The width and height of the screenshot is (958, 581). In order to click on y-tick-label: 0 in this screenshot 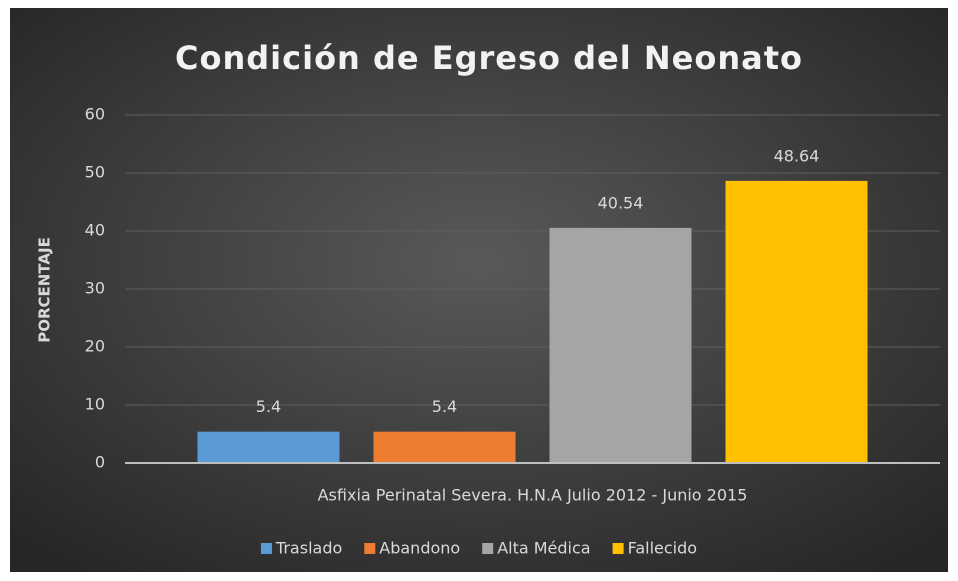, I will do `click(100, 462)`.